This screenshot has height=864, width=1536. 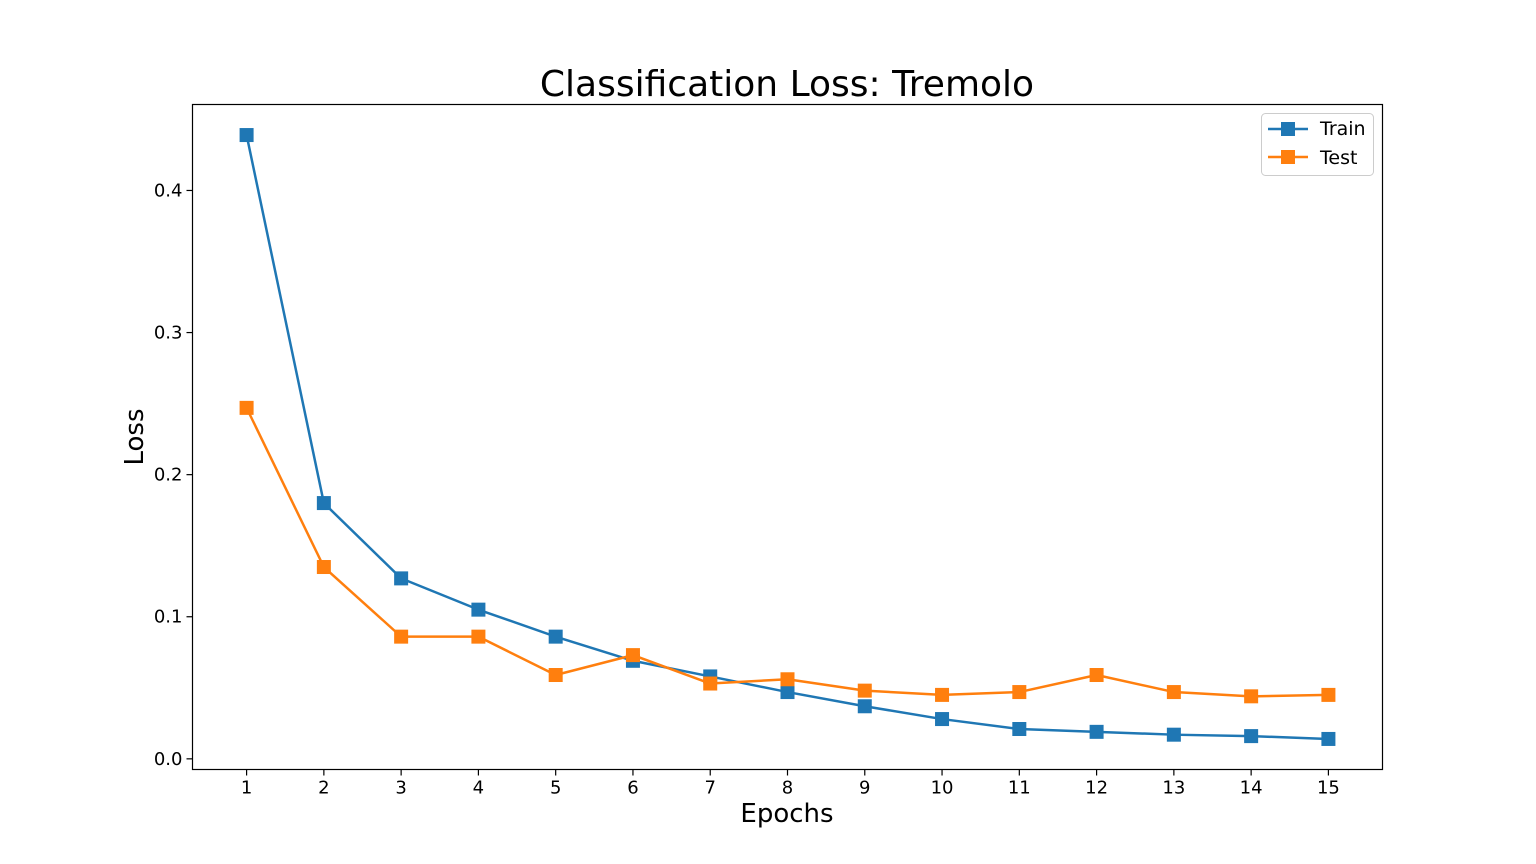 What do you see at coordinates (1288, 157) in the screenshot?
I see `legend-marker-test` at bounding box center [1288, 157].